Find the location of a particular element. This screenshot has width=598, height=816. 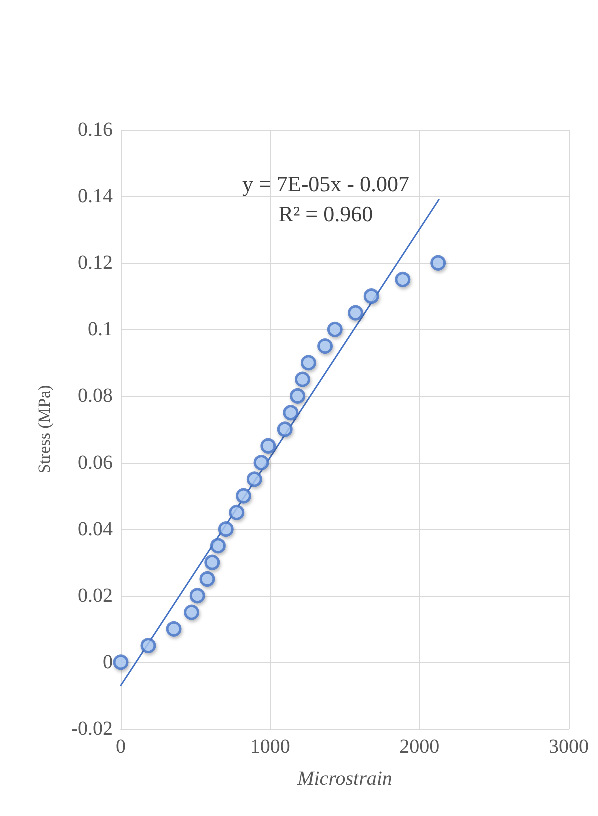

annotation: y = 7E-05x - 0.007 is located at coordinates (326, 184).